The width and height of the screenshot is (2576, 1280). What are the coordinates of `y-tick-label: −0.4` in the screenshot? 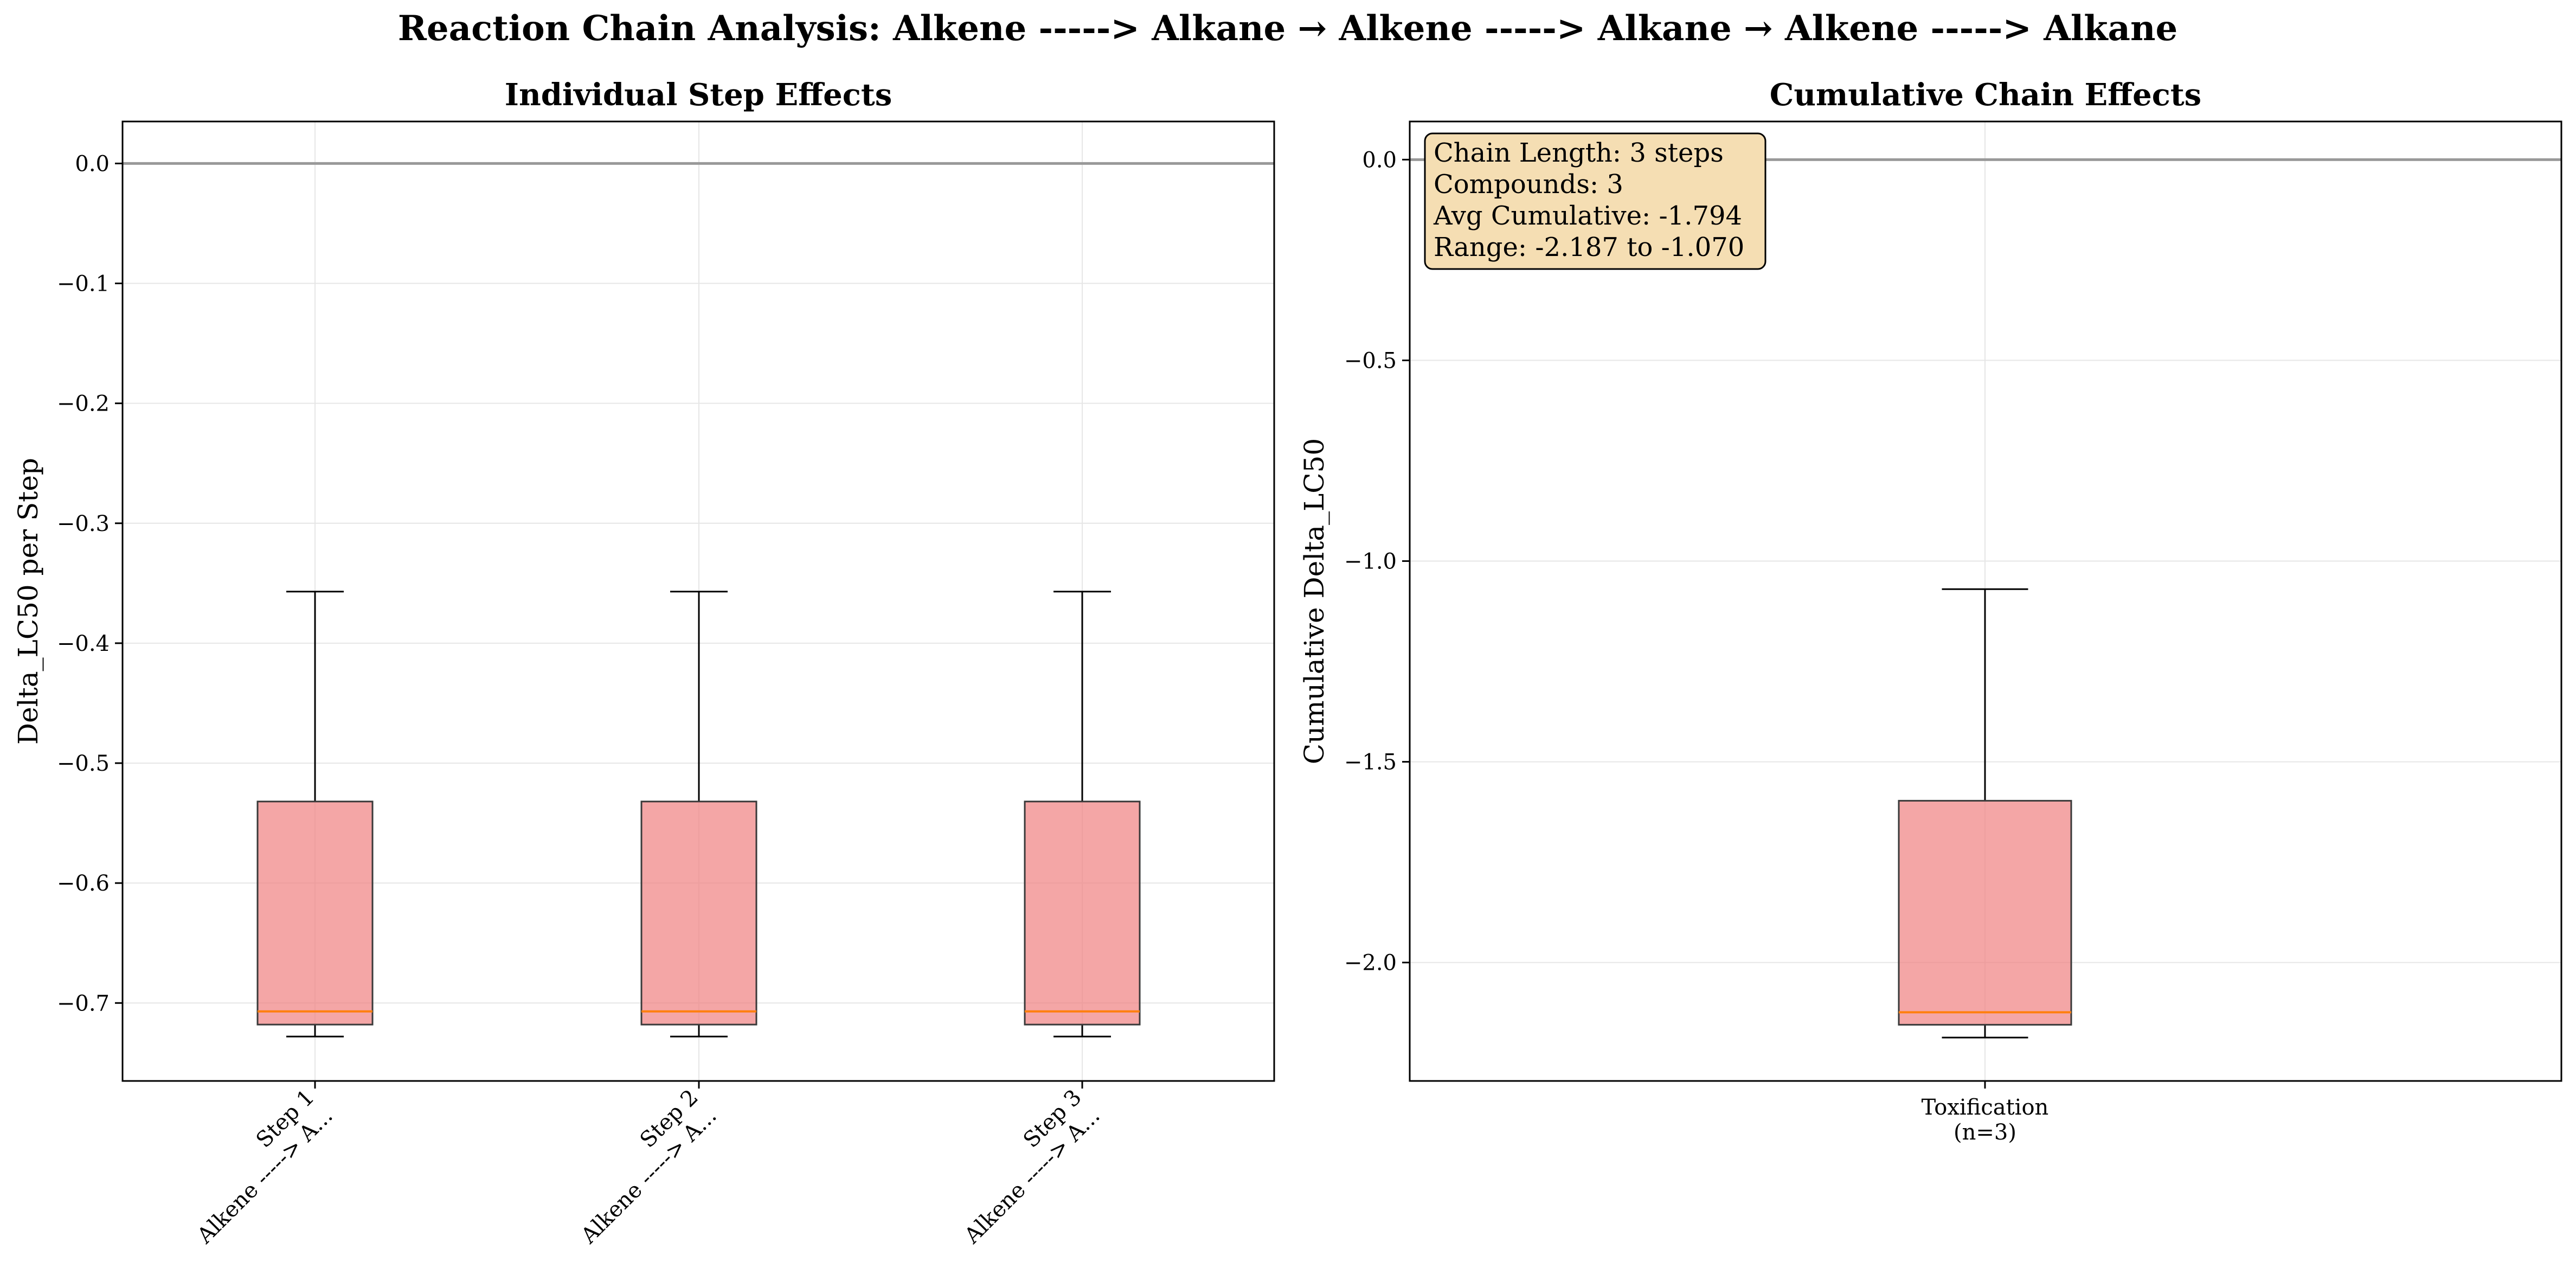 It's located at (83, 643).